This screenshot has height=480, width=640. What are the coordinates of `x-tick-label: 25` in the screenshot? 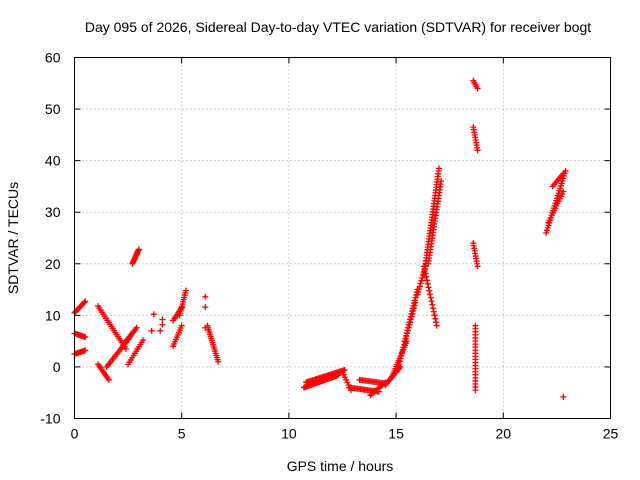 It's located at (611, 434).